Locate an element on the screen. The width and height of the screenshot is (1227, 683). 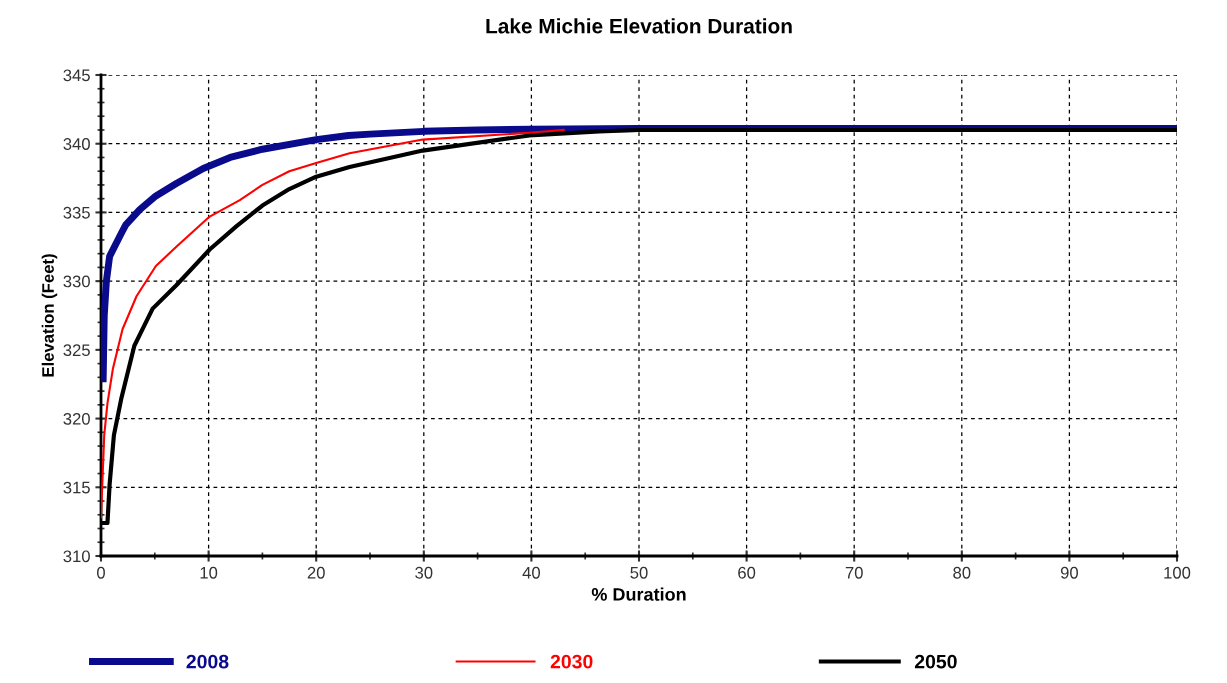
y-tick-label: 325 is located at coordinates (76, 350).